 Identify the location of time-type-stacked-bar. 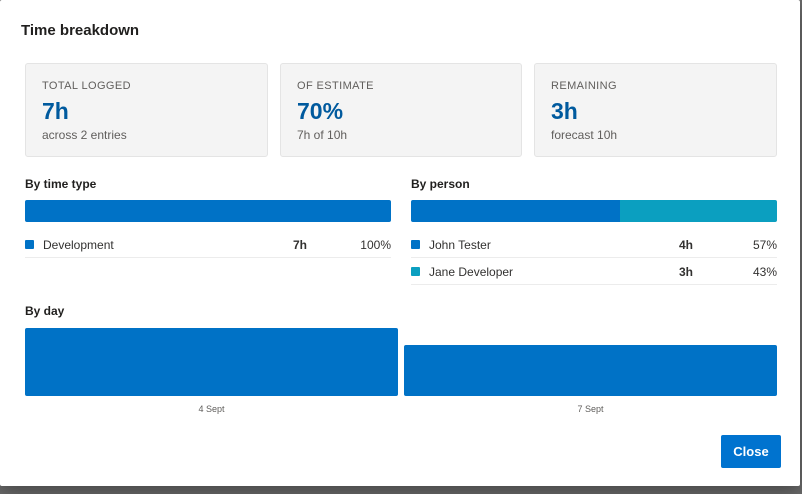
(208, 211).